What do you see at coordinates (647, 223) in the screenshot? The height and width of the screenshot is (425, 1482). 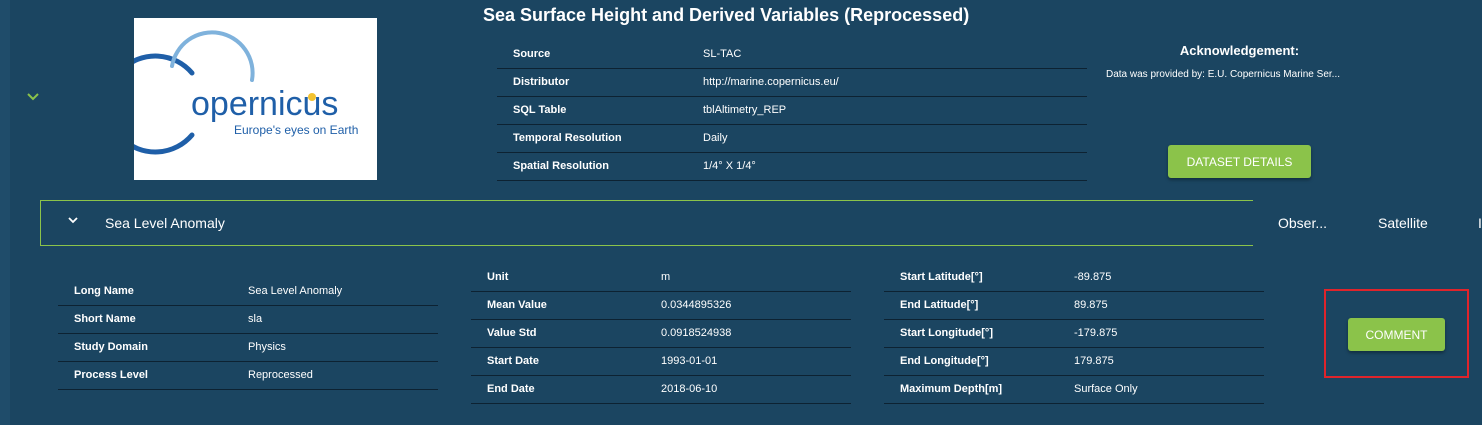 I see `variable-row` at bounding box center [647, 223].